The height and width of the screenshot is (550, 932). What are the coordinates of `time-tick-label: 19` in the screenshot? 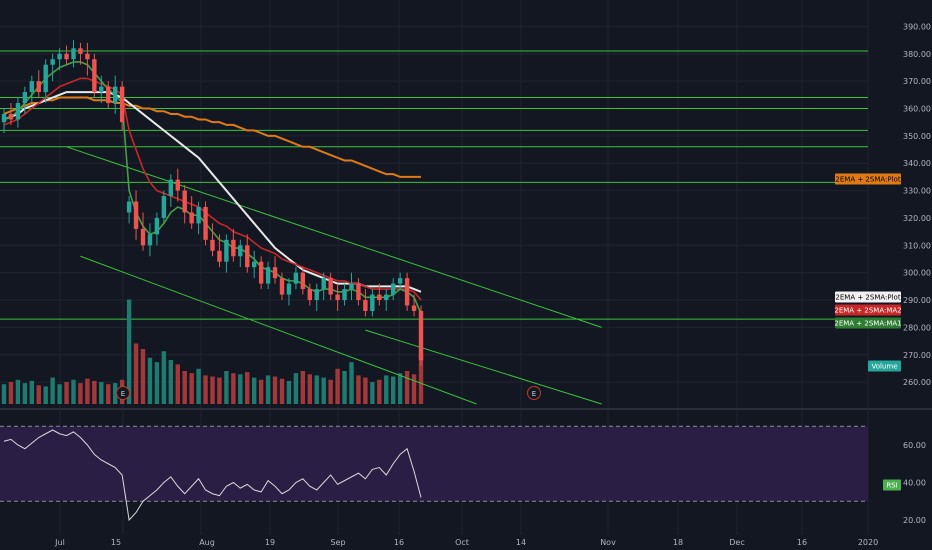 It's located at (270, 542).